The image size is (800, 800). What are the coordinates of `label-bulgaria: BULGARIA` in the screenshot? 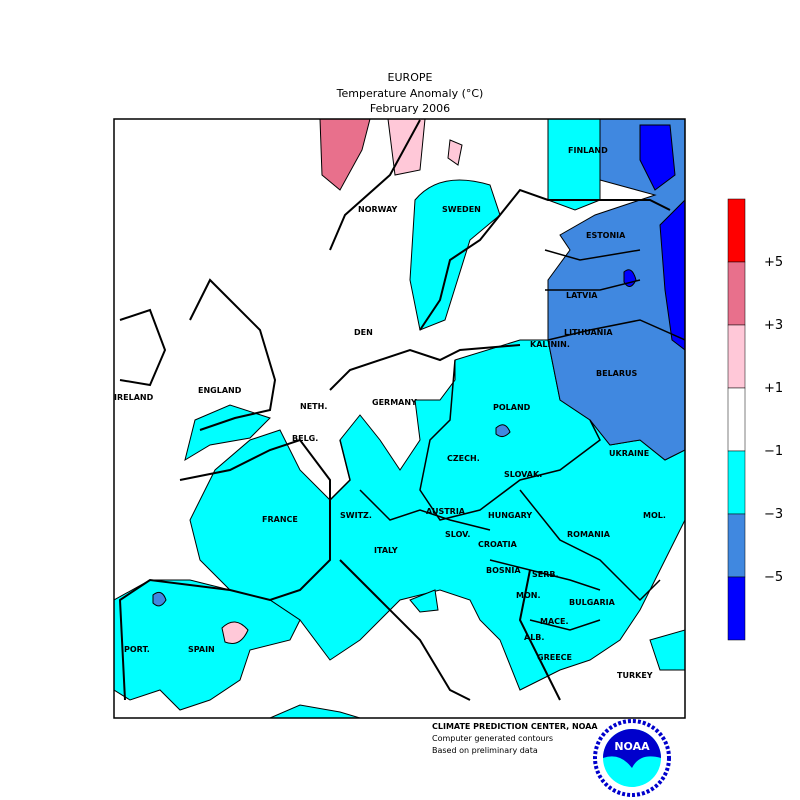 It's located at (592, 602).